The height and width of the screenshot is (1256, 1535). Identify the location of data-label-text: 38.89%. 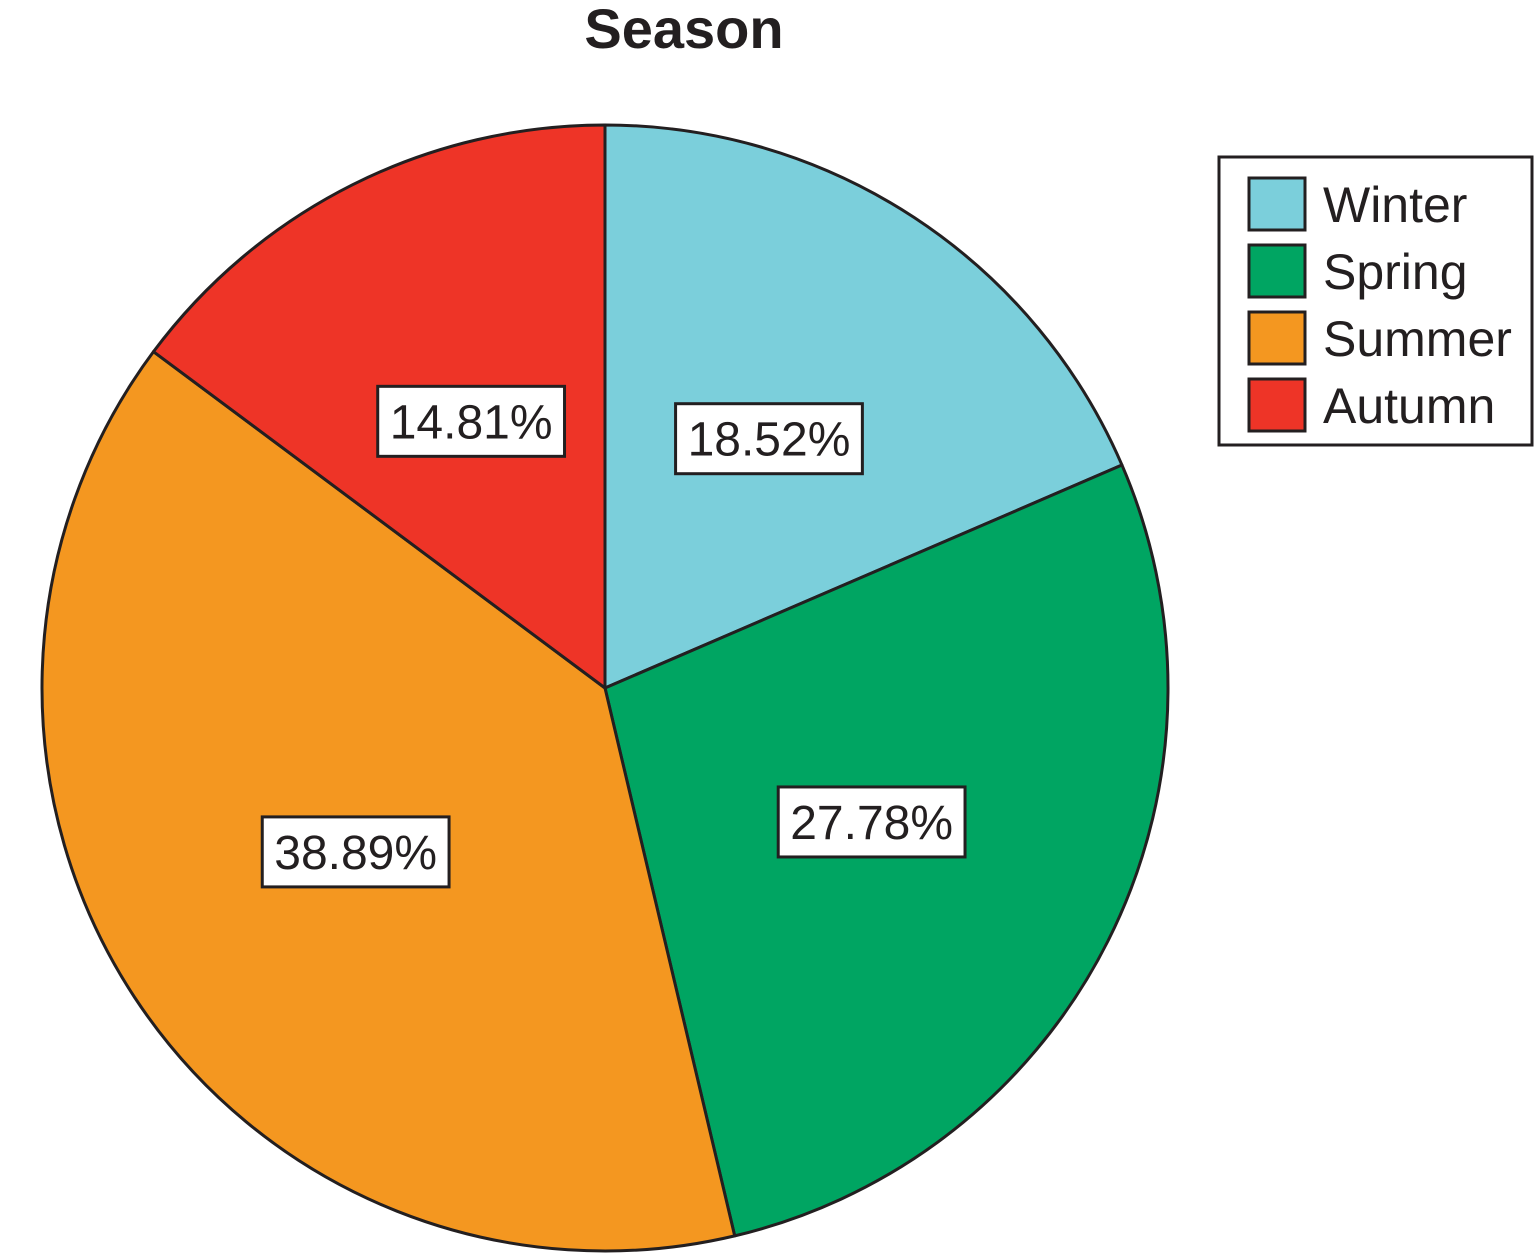
(355, 853).